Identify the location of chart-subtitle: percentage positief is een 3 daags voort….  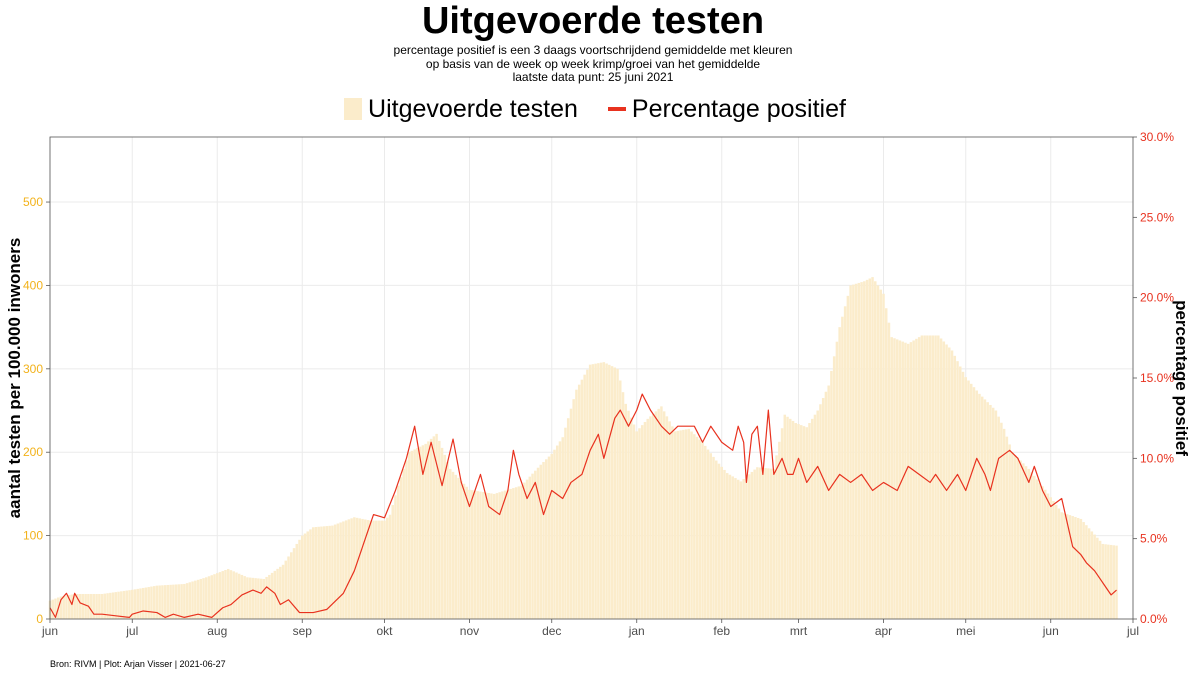
(593, 64).